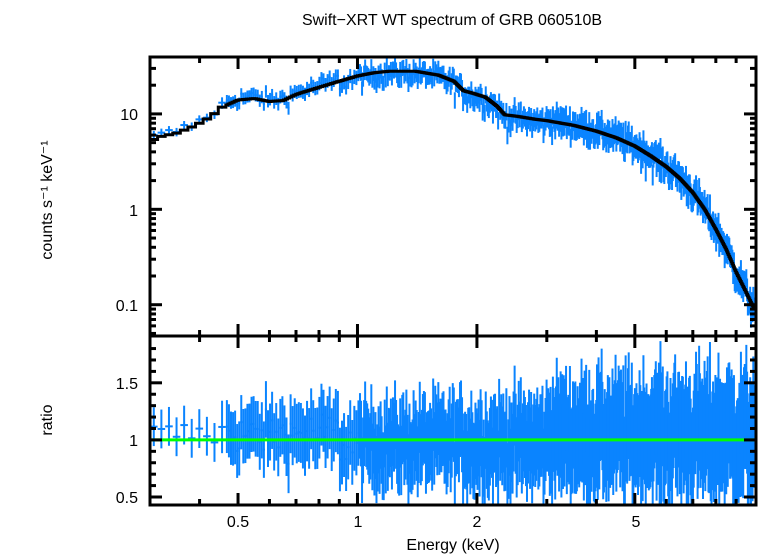 The width and height of the screenshot is (758, 556). What do you see at coordinates (127, 498) in the screenshot?
I see `ratio-tick-label-0.5: 0.5` at bounding box center [127, 498].